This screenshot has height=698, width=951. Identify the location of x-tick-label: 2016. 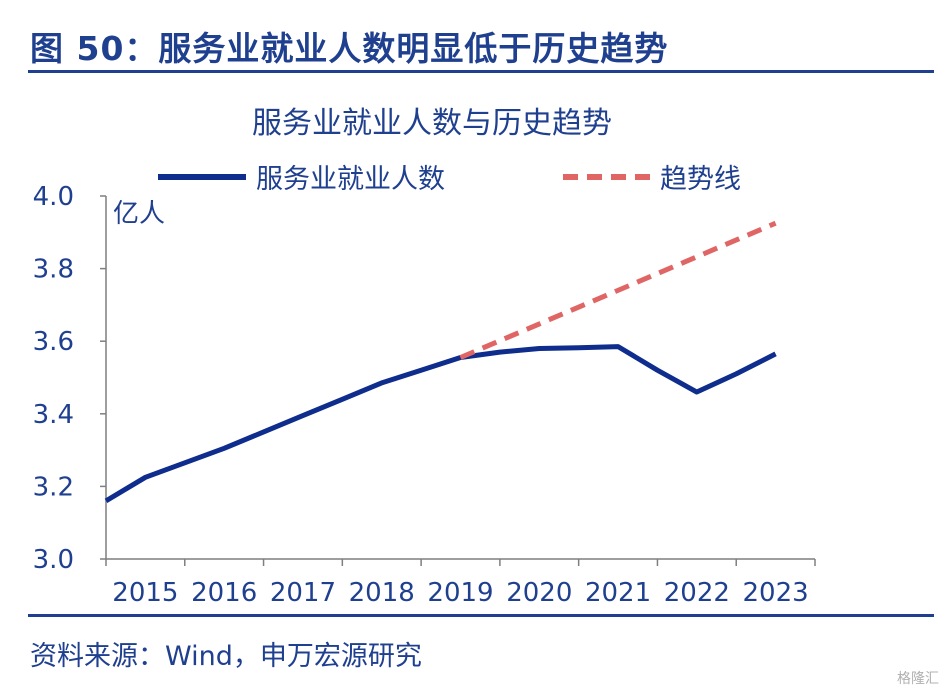
(224, 593).